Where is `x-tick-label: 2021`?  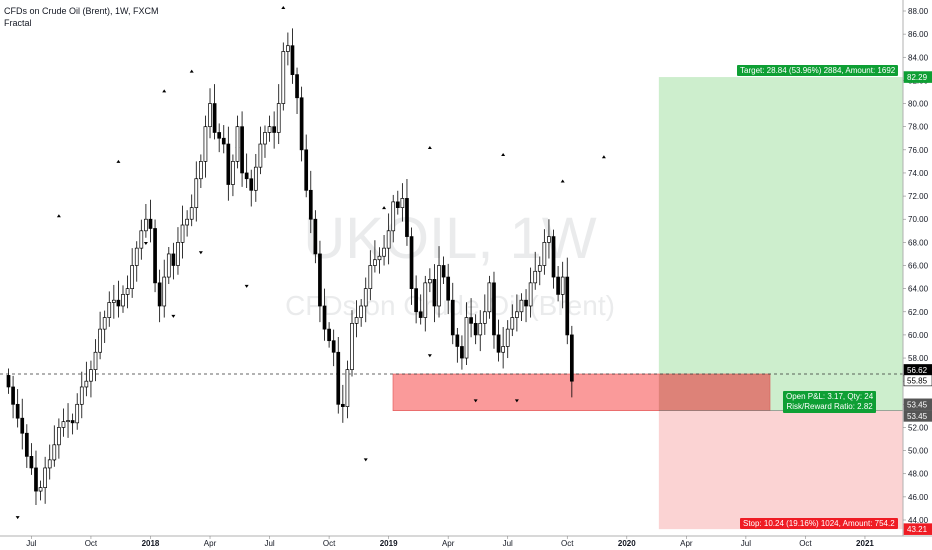 x-tick-label: 2021 is located at coordinates (865, 543).